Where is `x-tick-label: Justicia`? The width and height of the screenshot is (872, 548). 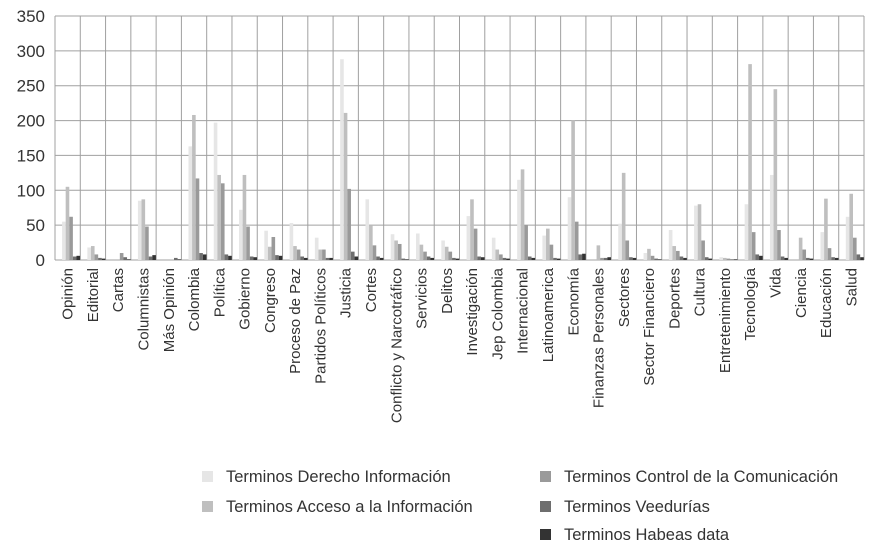
x-tick-label: Justicia is located at coordinates (346, 292).